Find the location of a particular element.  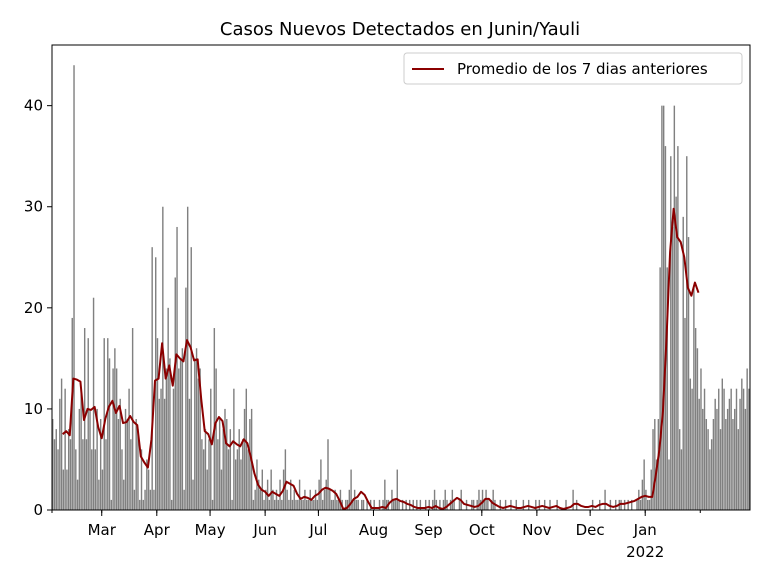

legend-box is located at coordinates (573, 68).